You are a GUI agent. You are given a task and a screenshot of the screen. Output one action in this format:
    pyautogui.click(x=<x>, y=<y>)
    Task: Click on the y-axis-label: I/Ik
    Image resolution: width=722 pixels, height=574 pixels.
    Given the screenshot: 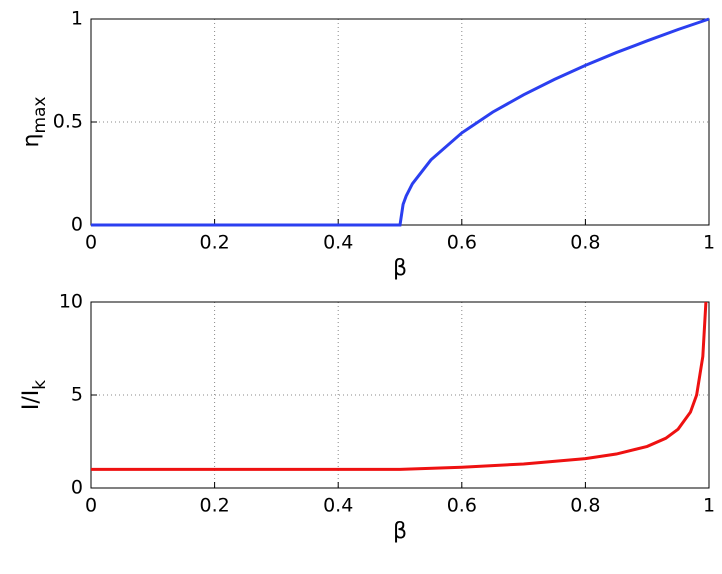 What is the action you would take?
    pyautogui.click(x=34, y=395)
    